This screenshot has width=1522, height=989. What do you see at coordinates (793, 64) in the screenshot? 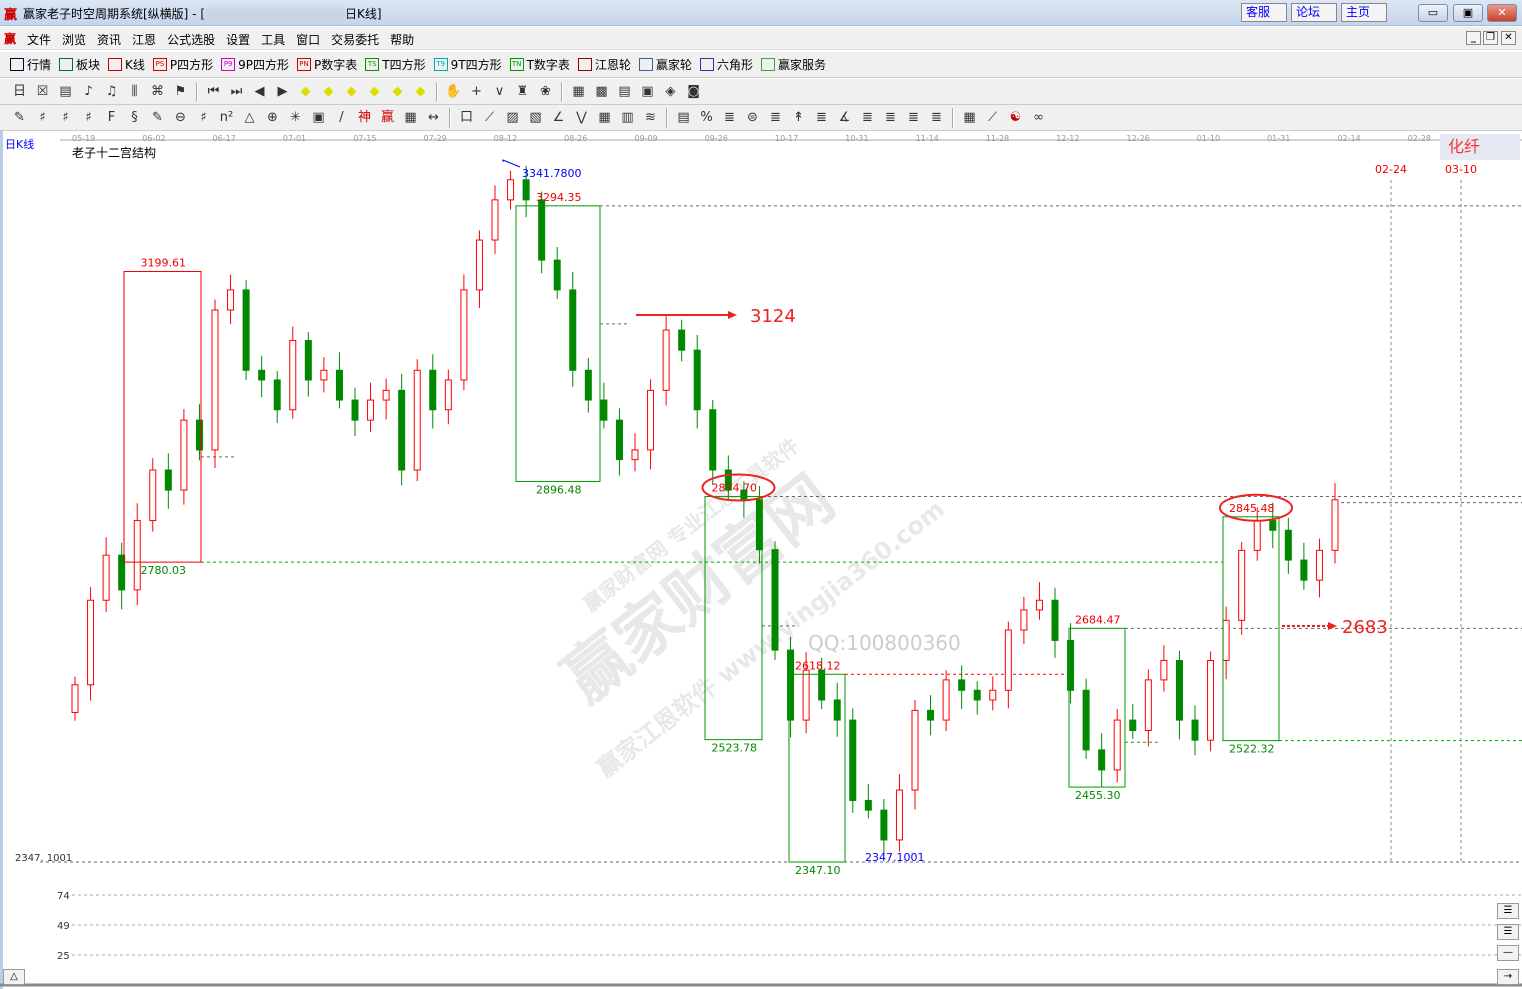
I see `toolbar-button: 赢家服务` at bounding box center [793, 64].